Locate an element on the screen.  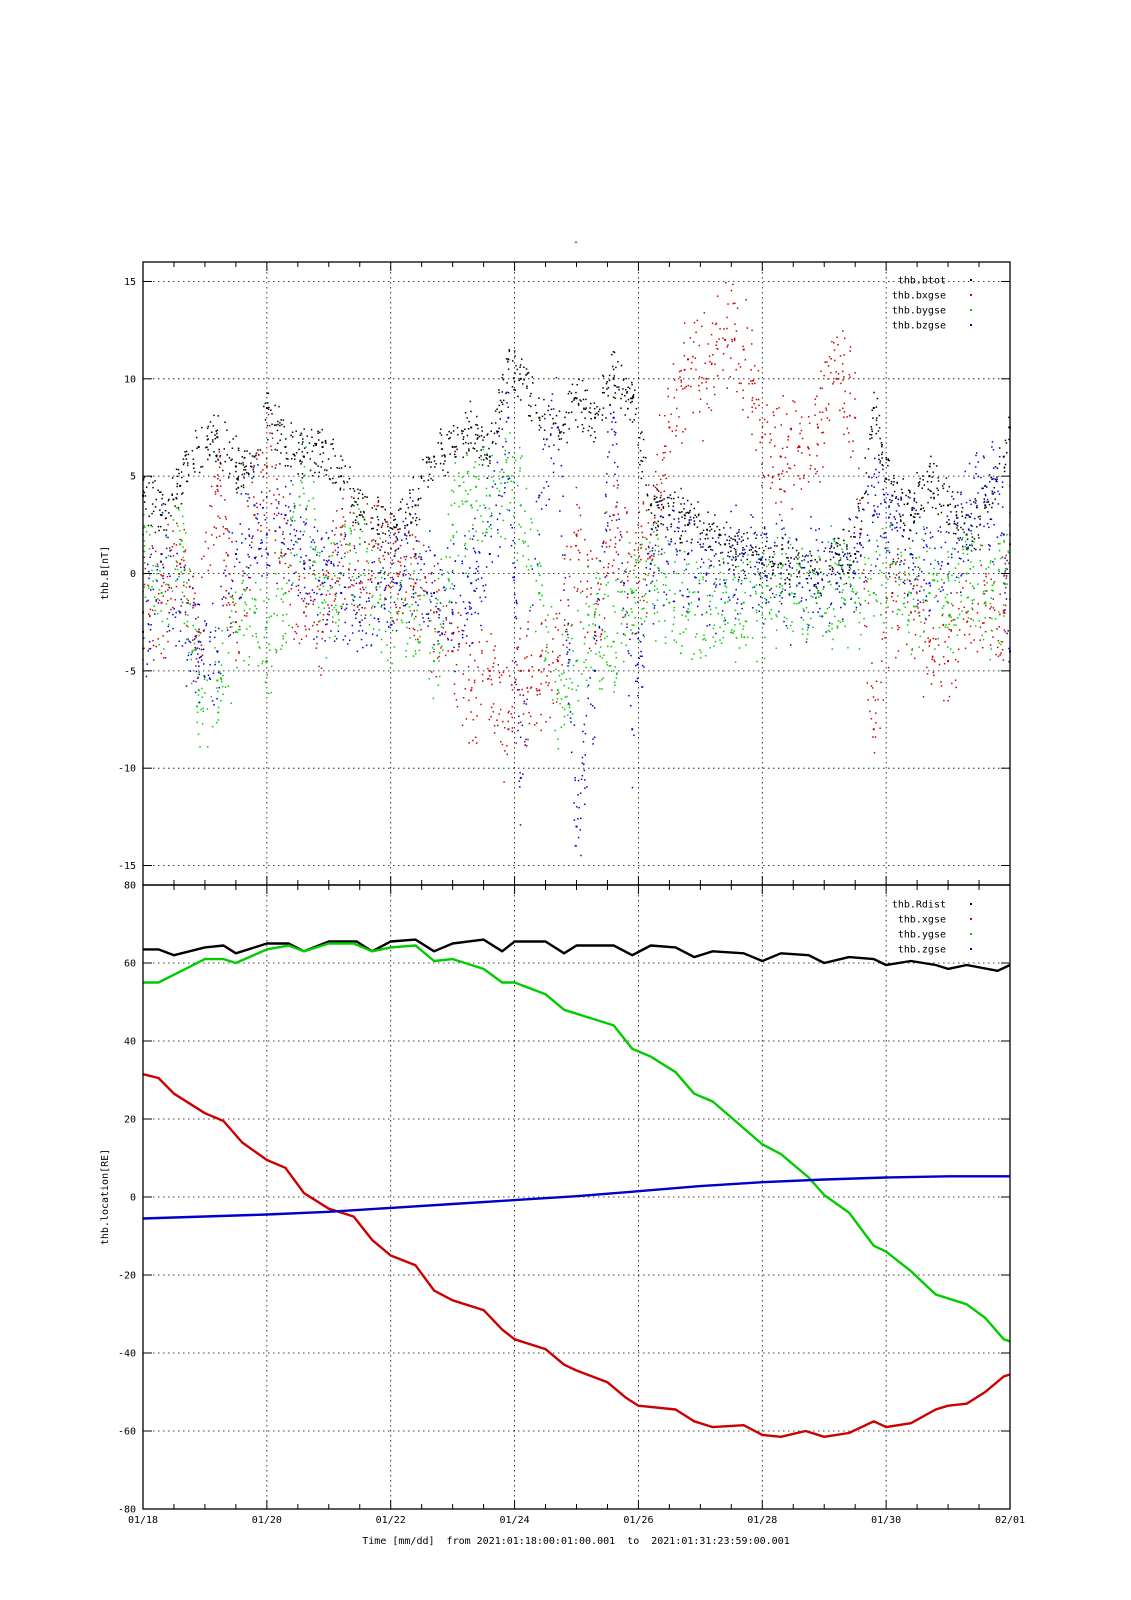
chart-title: - is located at coordinates (576, 242).